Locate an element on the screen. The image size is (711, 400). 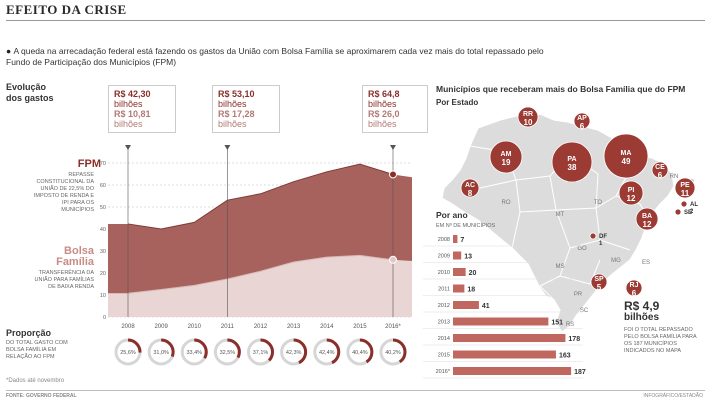
fpm-label: FPM is located at coordinates (89, 164).